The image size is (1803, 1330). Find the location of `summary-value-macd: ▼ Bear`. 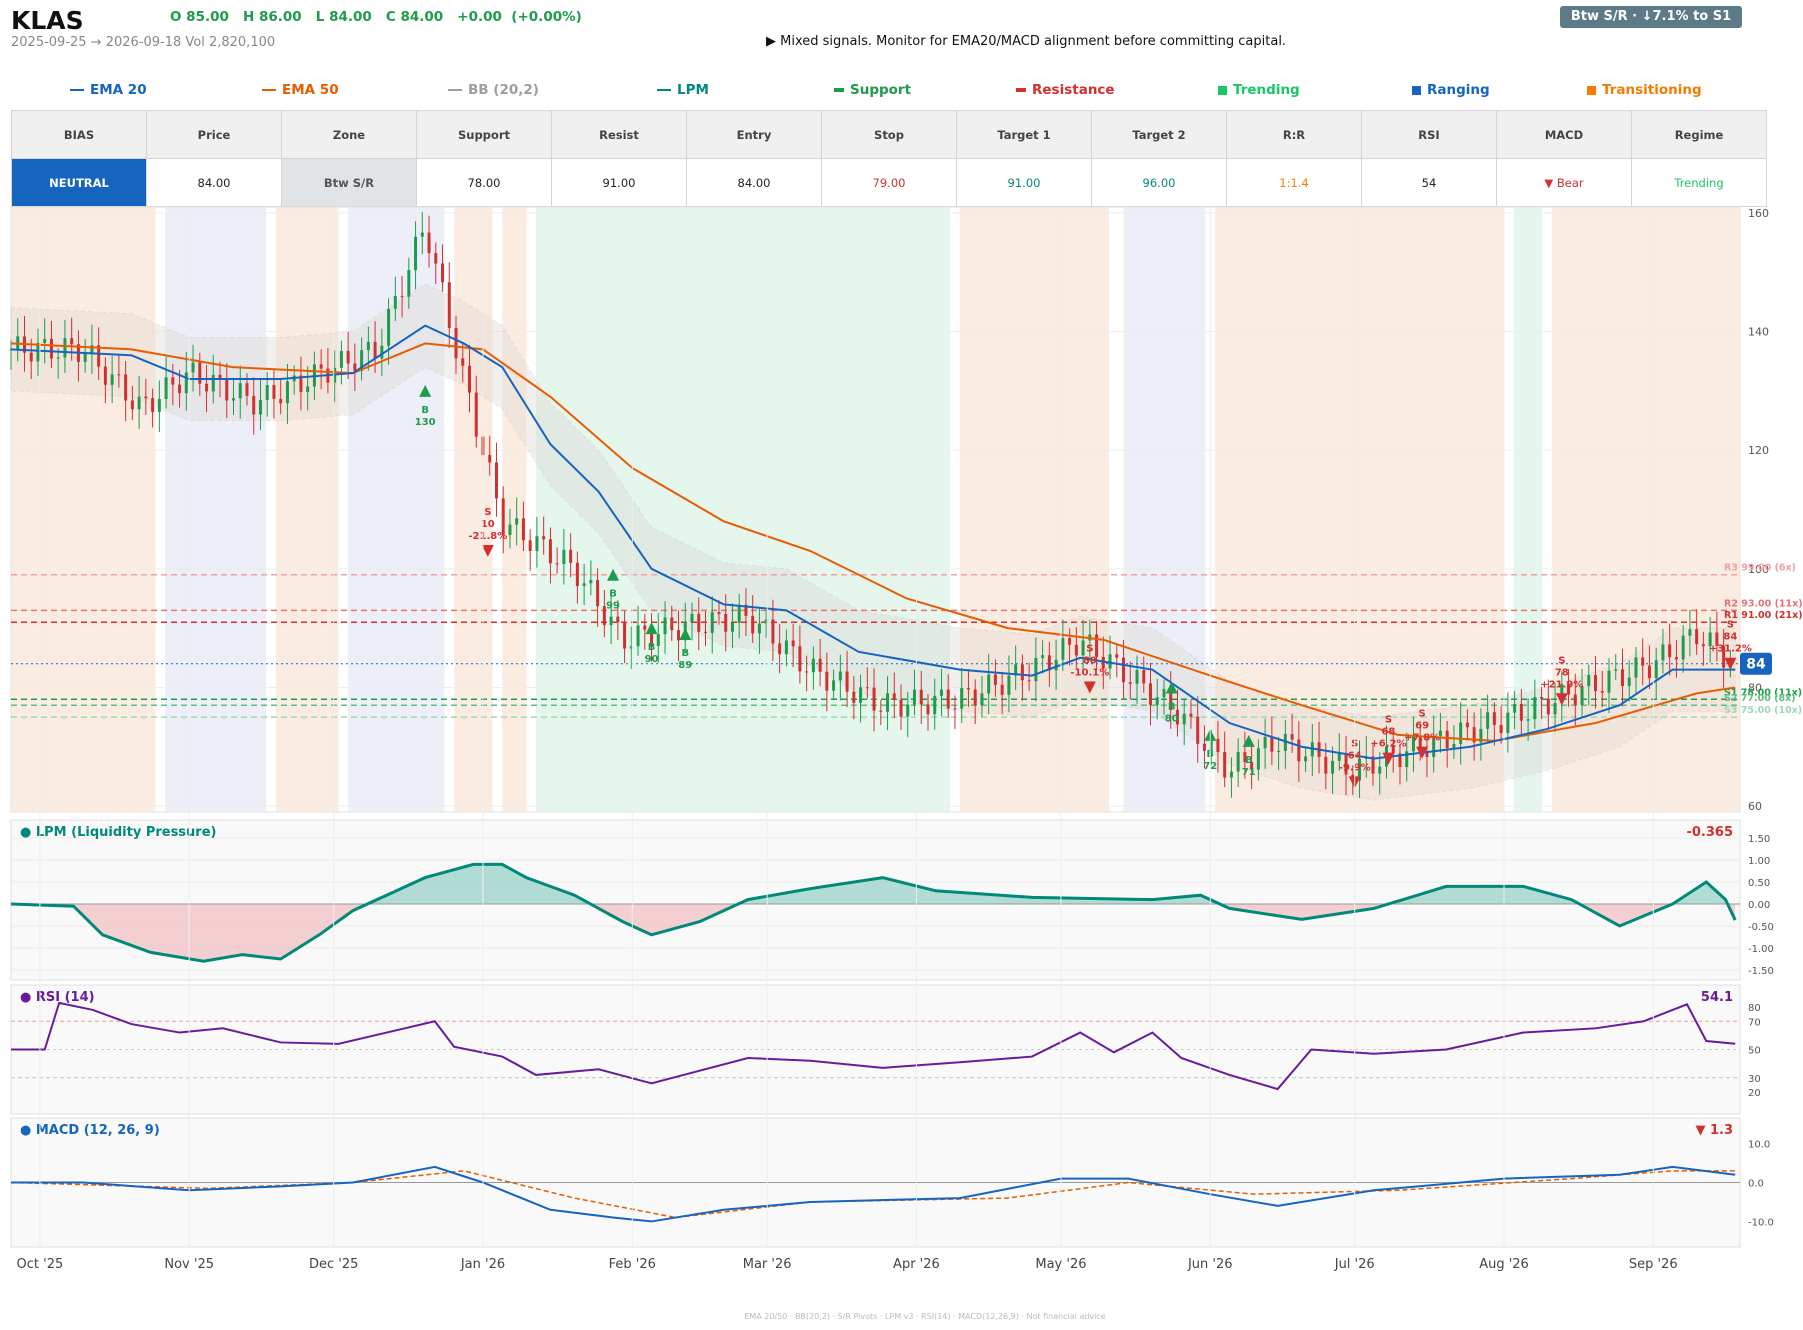

summary-value-macd: ▼ Bear is located at coordinates (1564, 182).